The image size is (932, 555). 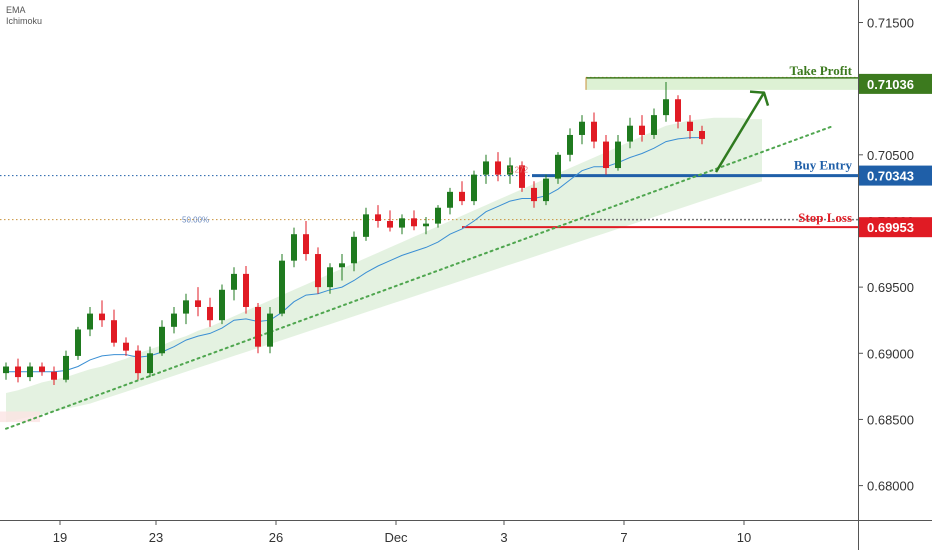 What do you see at coordinates (722, 83) in the screenshot?
I see `take-profit-zone` at bounding box center [722, 83].